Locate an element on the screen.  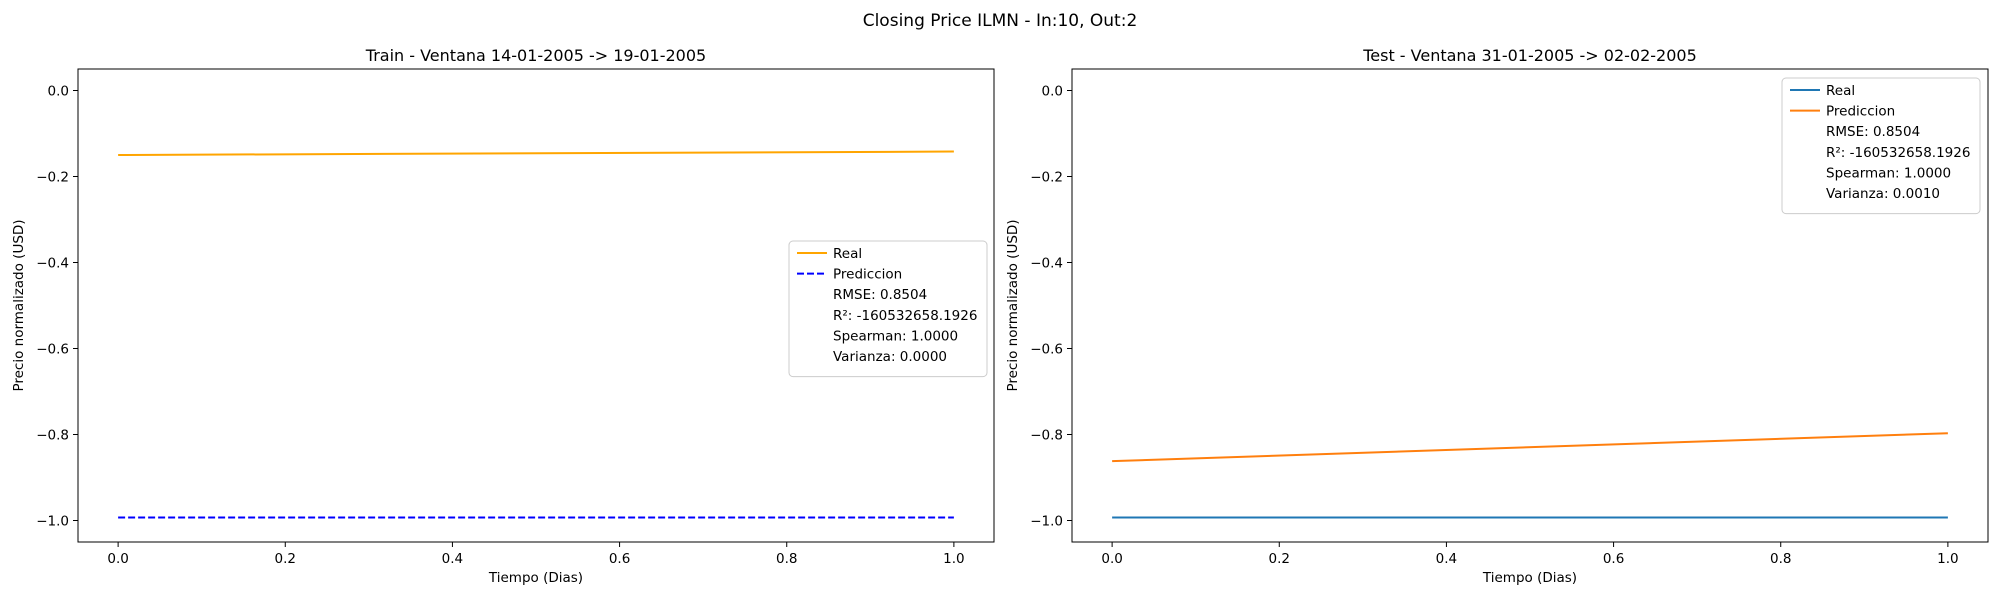
chart-title: Test - Ventana 31-01-2005 -> 02-02-2005 is located at coordinates (1529, 55).